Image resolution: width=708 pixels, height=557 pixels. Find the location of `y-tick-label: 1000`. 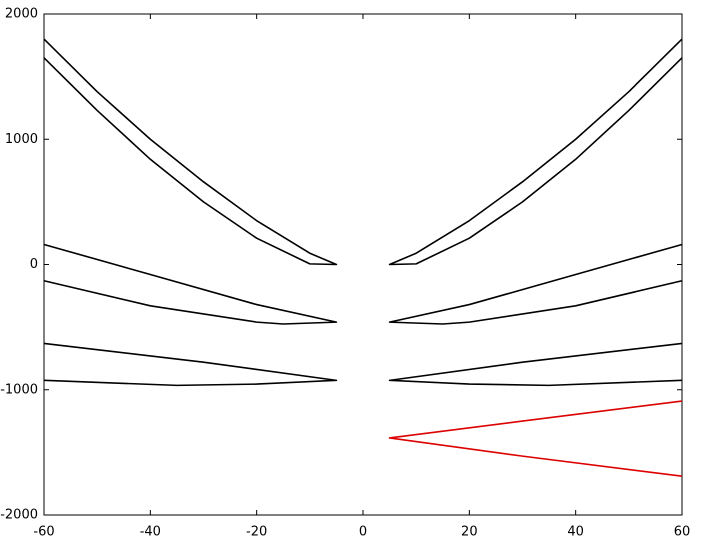

y-tick-label: 1000 is located at coordinates (21, 139).